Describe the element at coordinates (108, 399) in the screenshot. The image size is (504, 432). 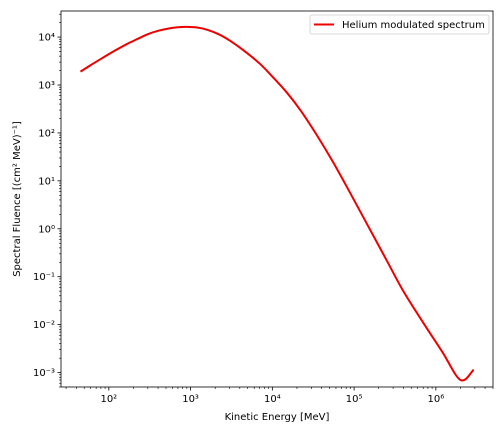
I see `x-tick-label: 10²` at that location.